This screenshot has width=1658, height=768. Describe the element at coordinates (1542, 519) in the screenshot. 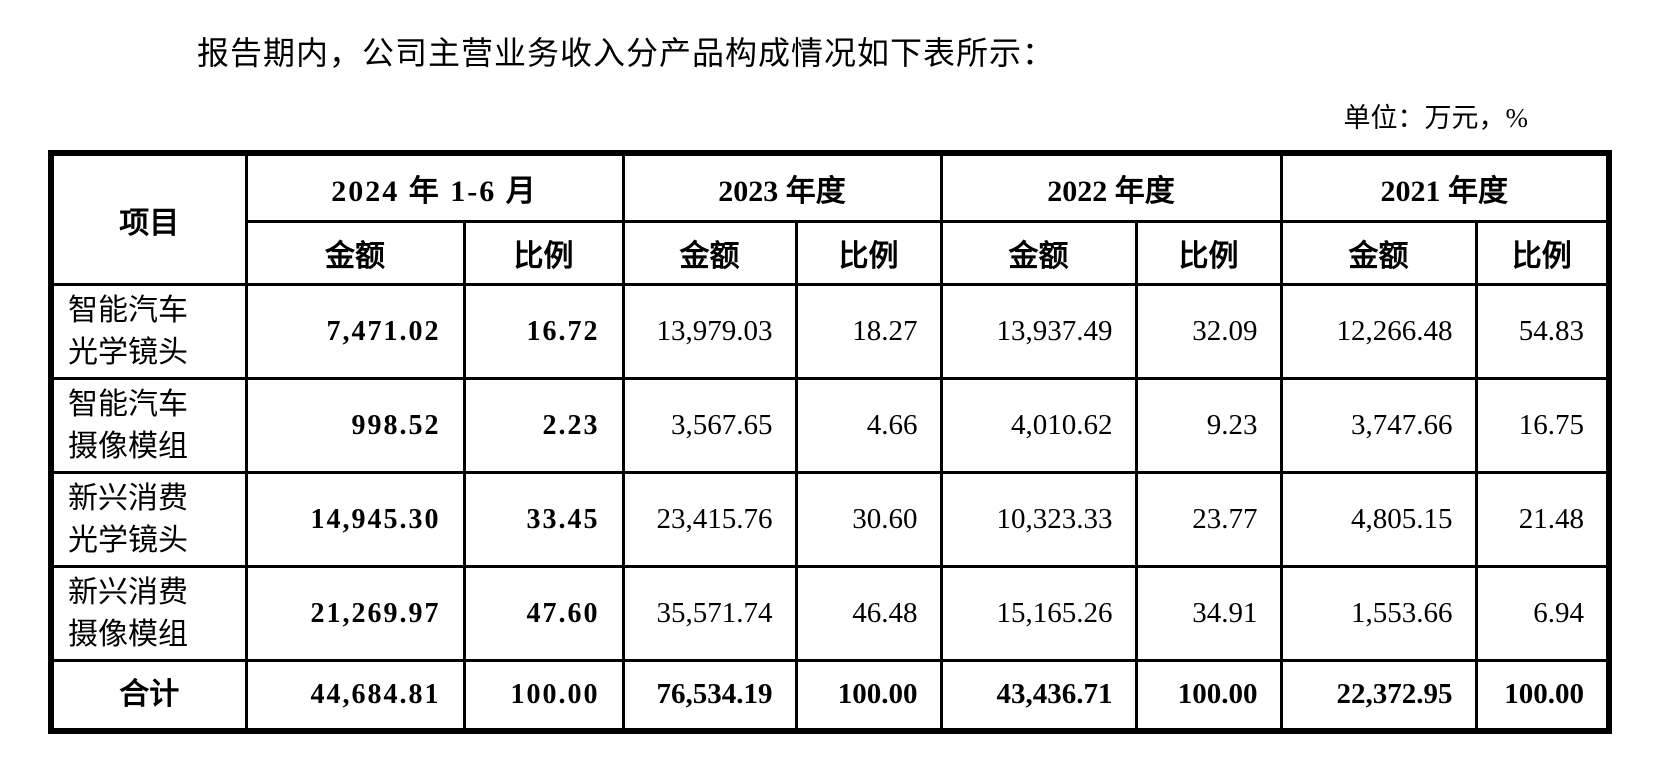

I see `cell-2021-ratio: 21.48` at that location.